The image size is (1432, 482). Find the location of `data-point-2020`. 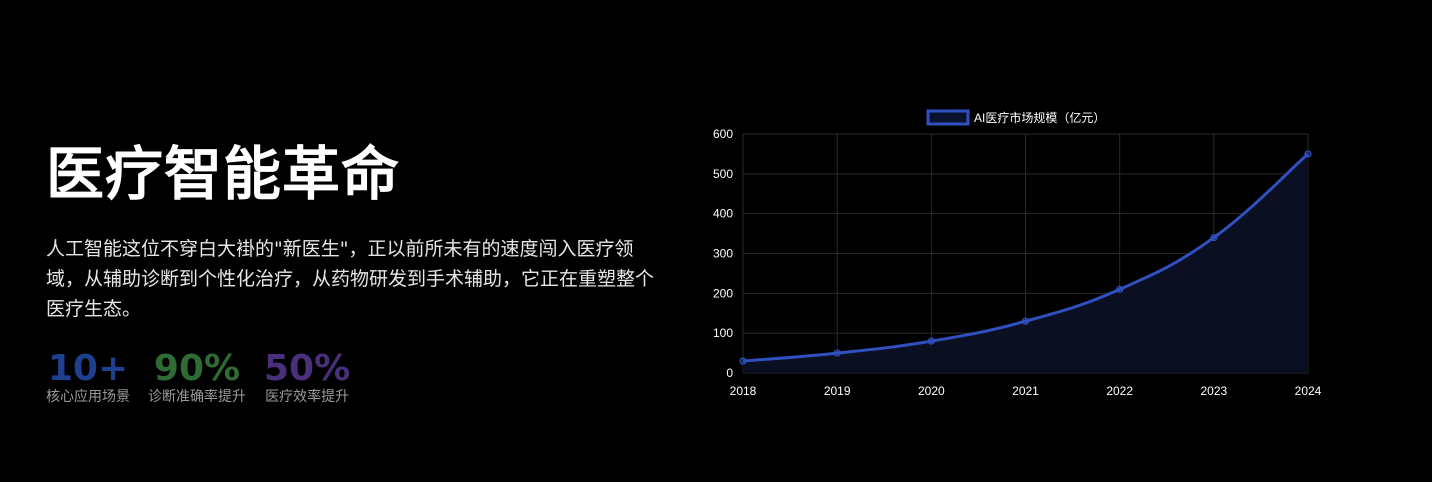

data-point-2020 is located at coordinates (931, 341).